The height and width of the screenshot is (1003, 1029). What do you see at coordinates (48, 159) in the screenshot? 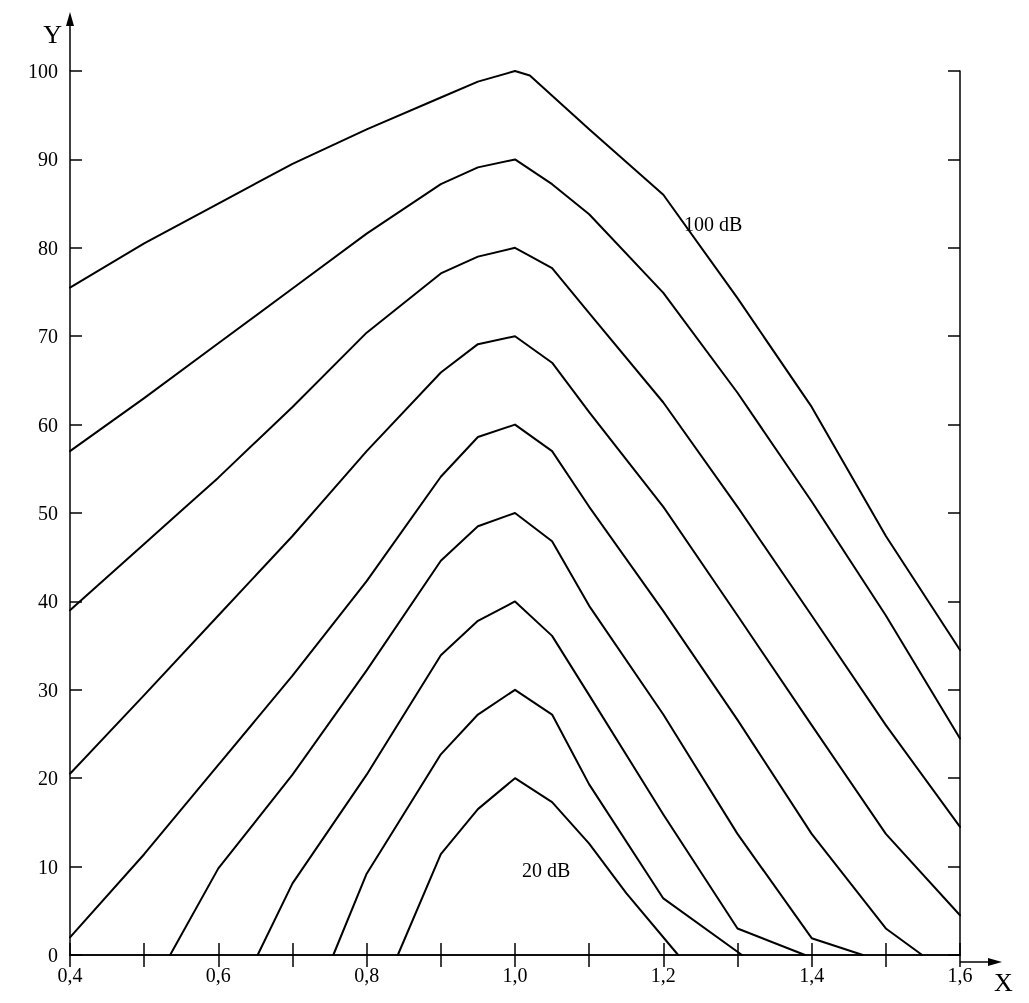
I see `y-tick-label: 90` at bounding box center [48, 159].